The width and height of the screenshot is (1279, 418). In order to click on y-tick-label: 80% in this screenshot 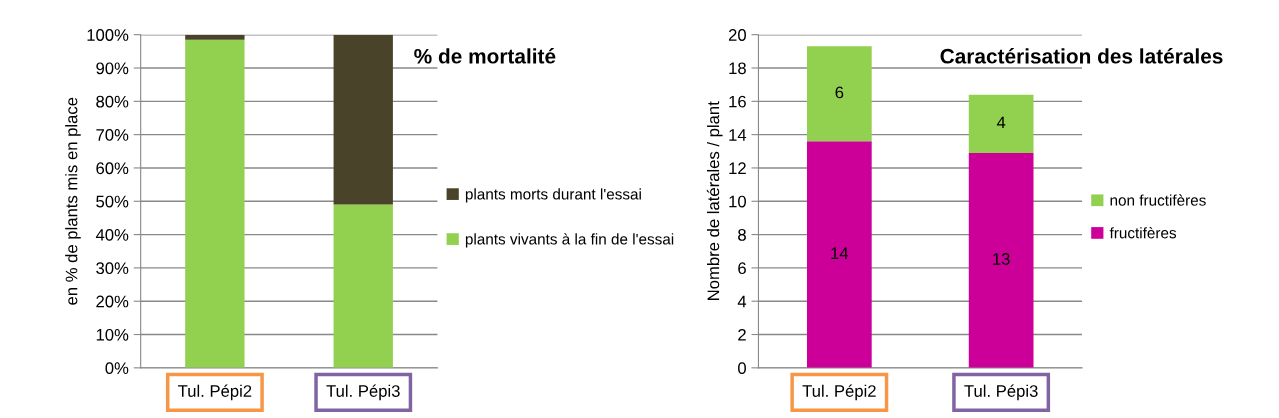, I will do `click(112, 101)`.